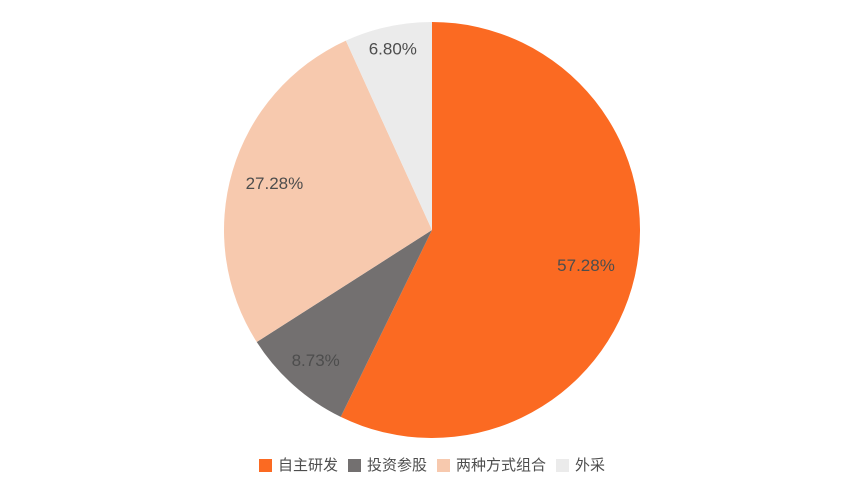 This screenshot has width=864, height=504. What do you see at coordinates (307, 465) in the screenshot?
I see `legend-item-label: 自主研发` at bounding box center [307, 465].